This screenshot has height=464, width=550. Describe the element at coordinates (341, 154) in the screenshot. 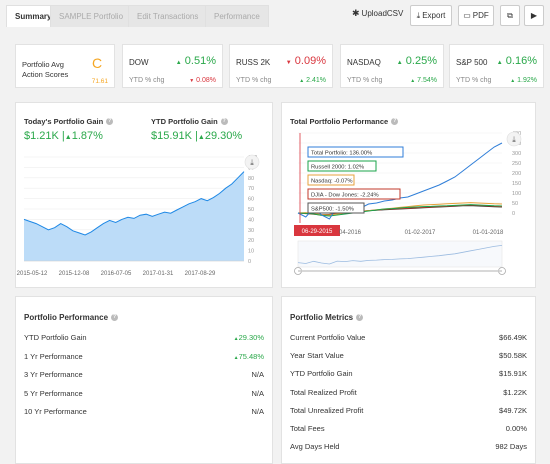

I see `legend-label: Total Portfolio: 136.00%` at that location.